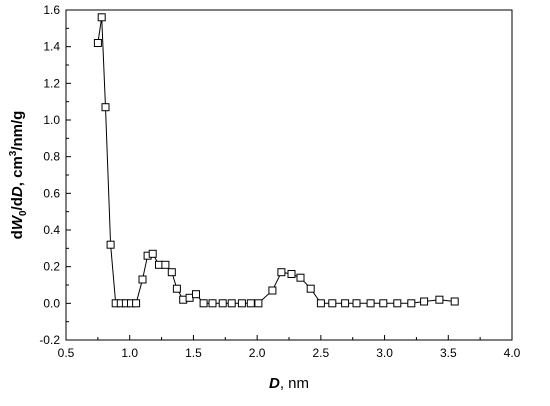 Image resolution: width=550 pixels, height=406 pixels. I want to click on x-tick-label: 2.5, so click(321, 353).